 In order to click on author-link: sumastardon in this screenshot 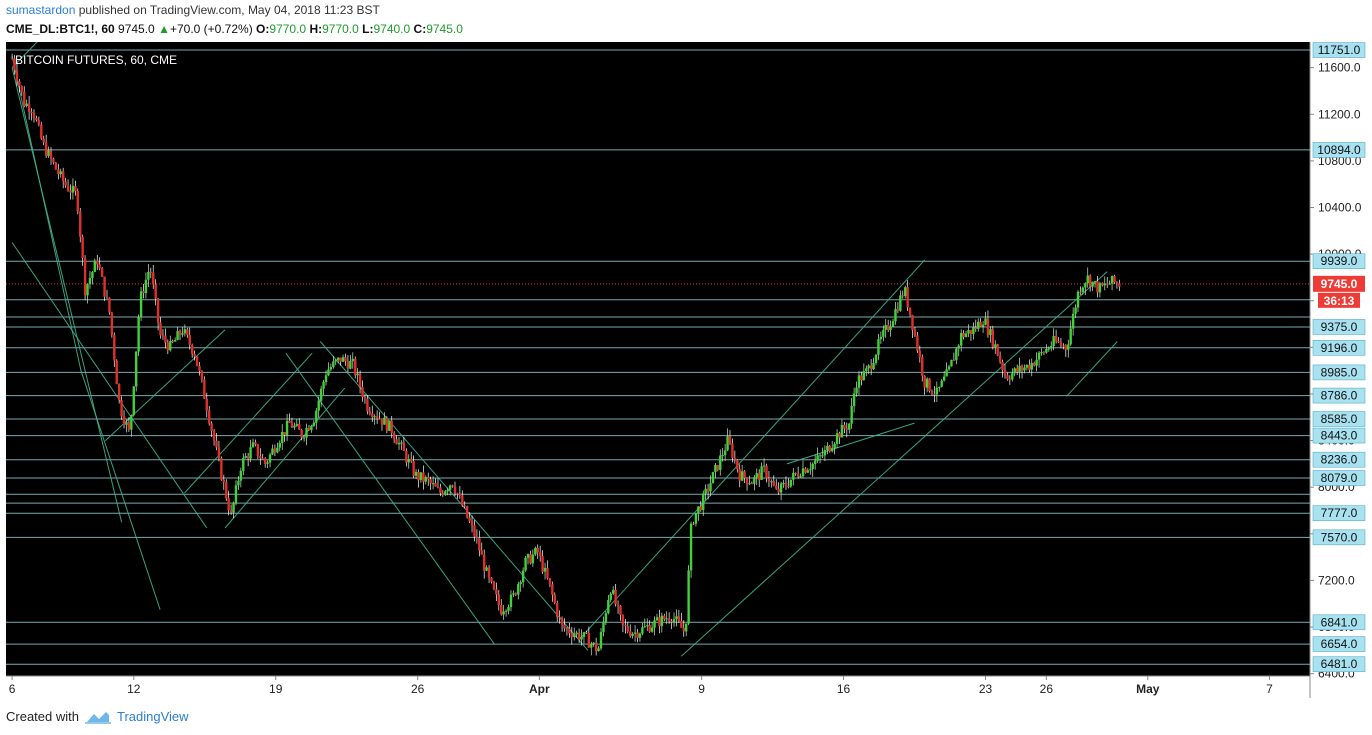, I will do `click(41, 10)`.